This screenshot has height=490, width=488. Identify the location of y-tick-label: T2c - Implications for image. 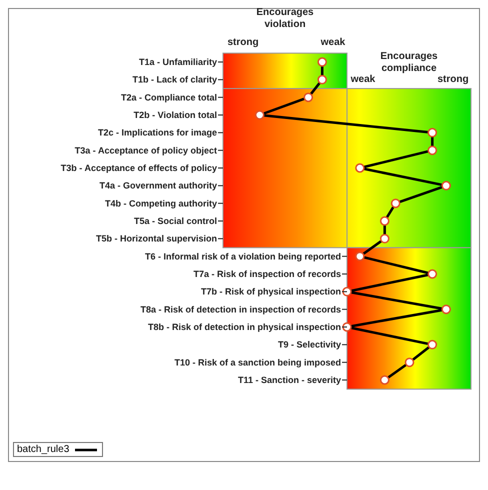
(157, 133).